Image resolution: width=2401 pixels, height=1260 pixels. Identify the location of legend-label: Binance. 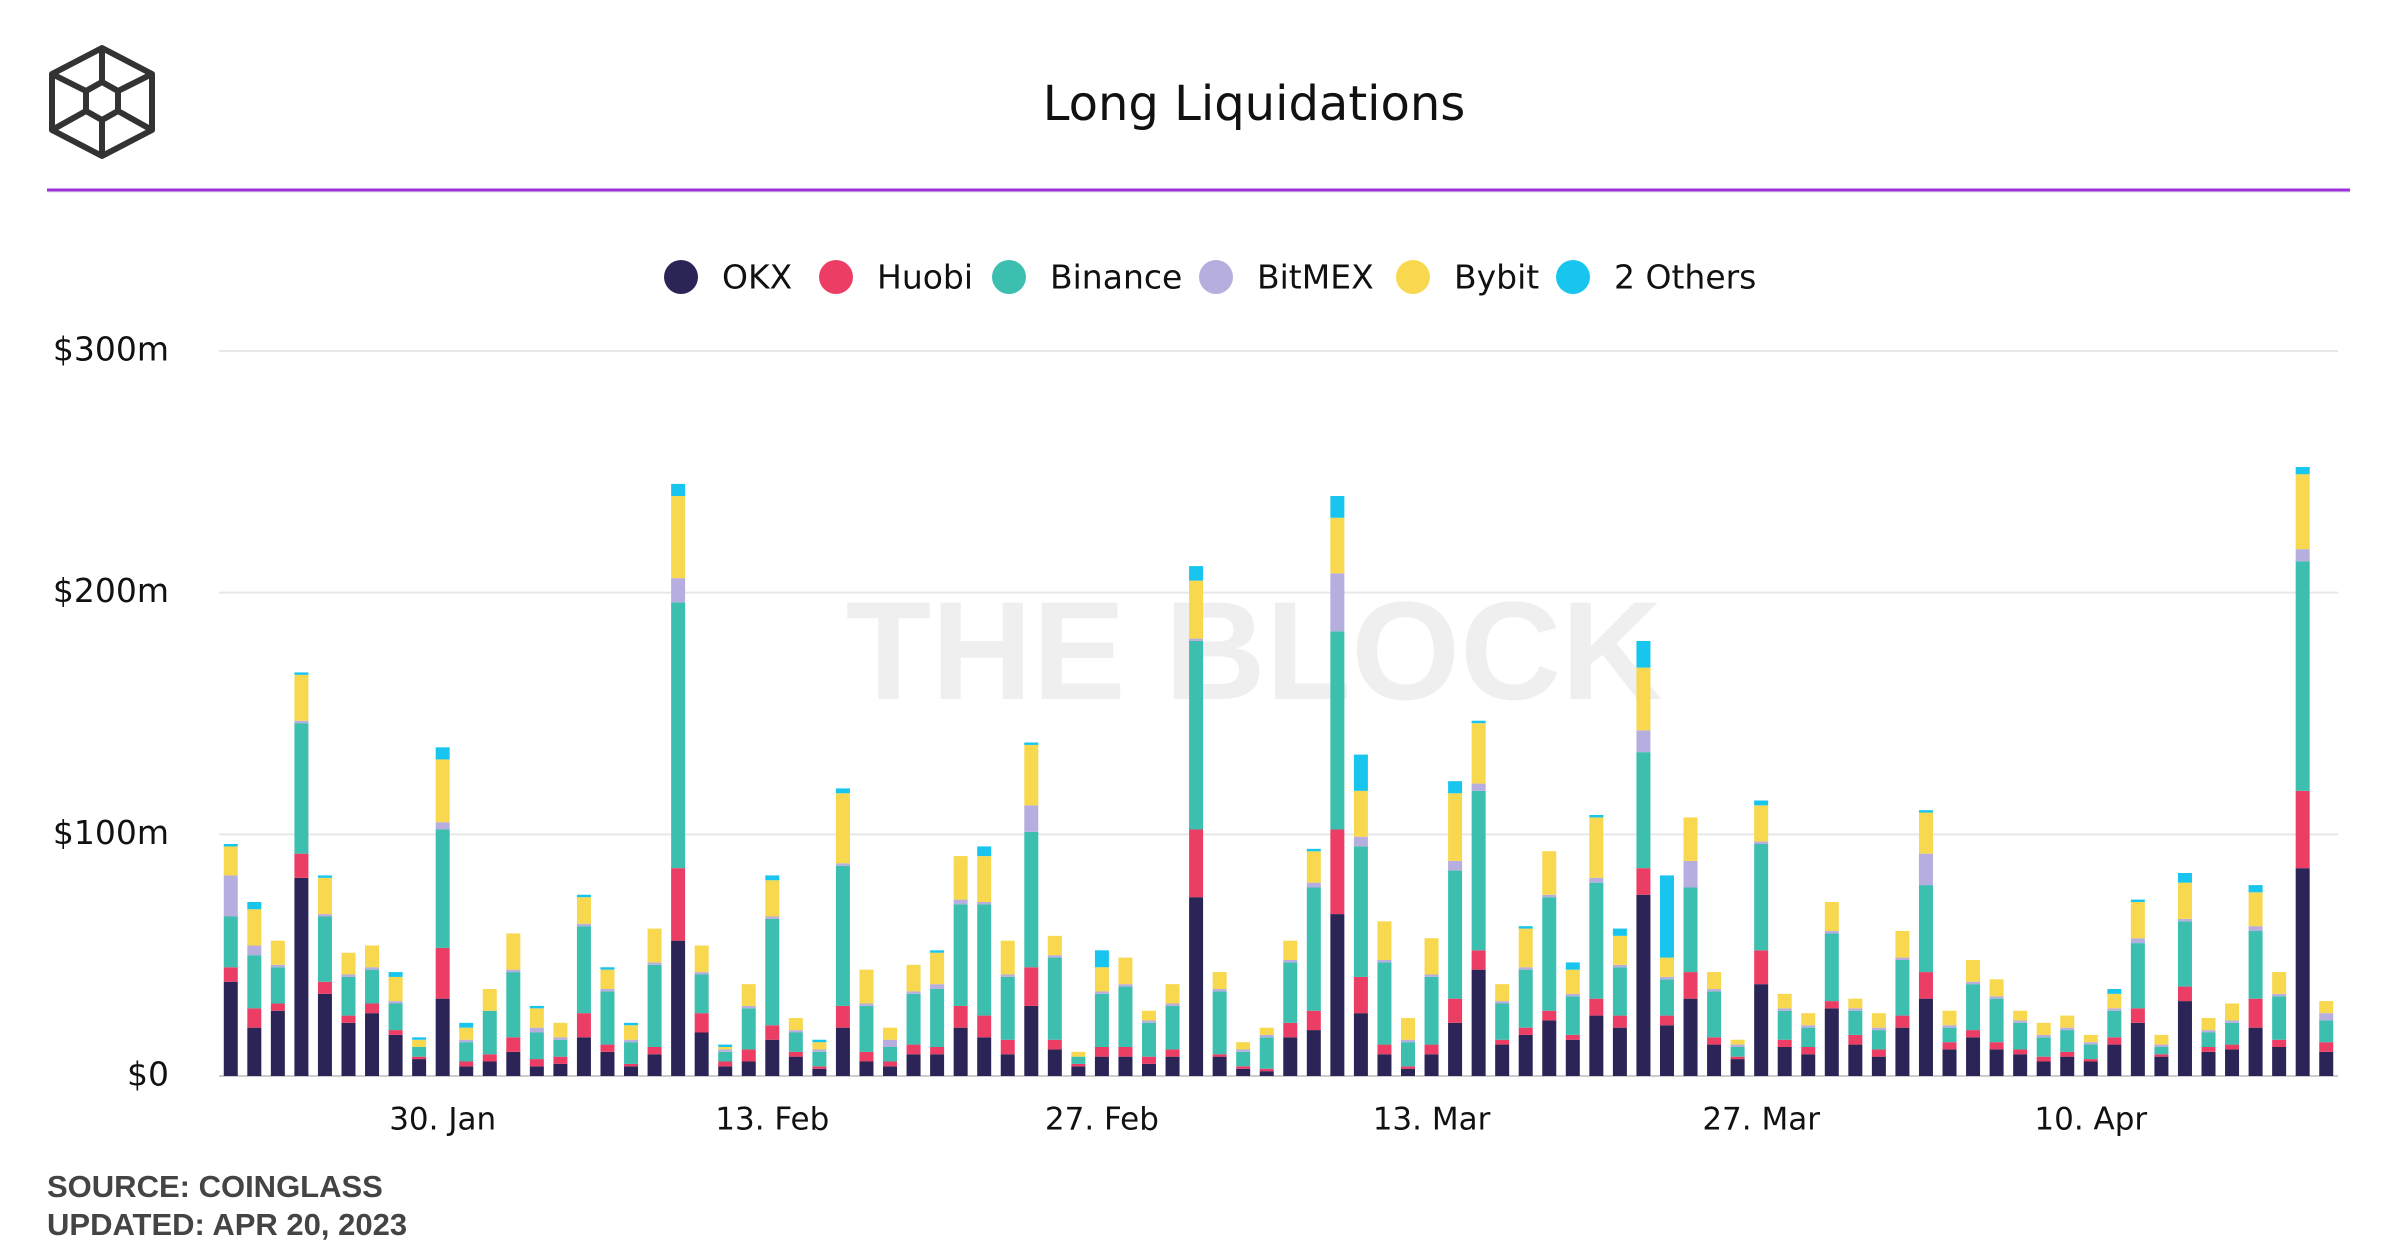
(1116, 277).